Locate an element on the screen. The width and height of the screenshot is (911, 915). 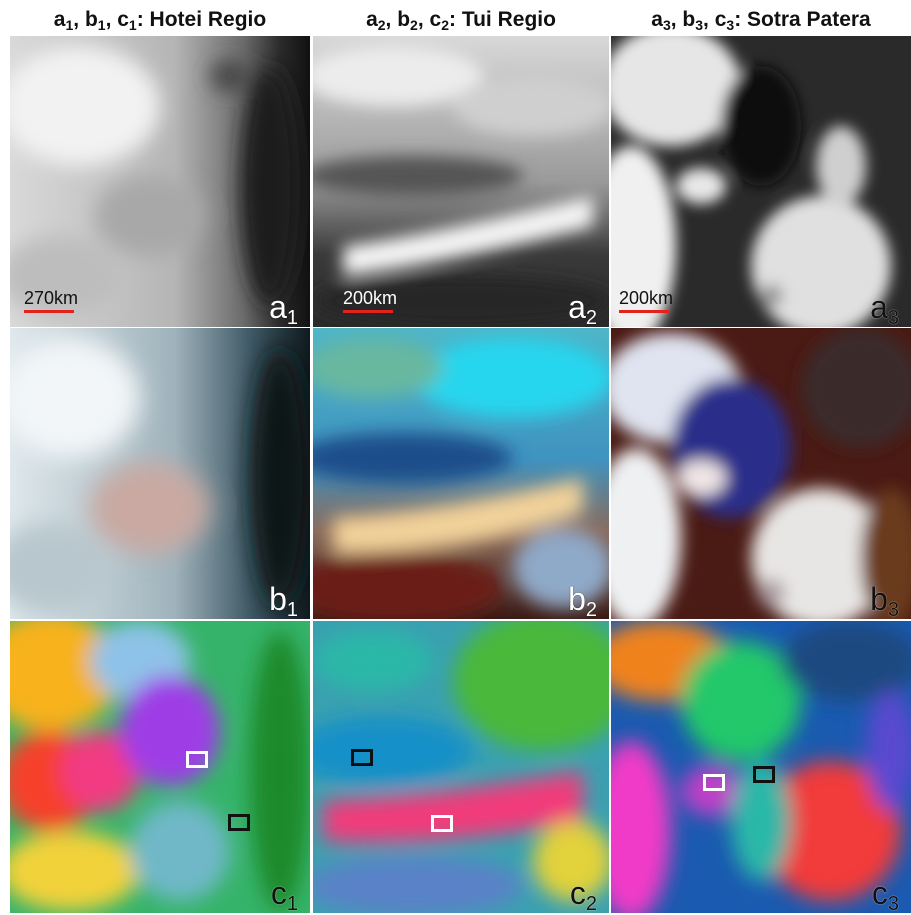
panel-a1: 270km a1 is located at coordinates (160, 181).